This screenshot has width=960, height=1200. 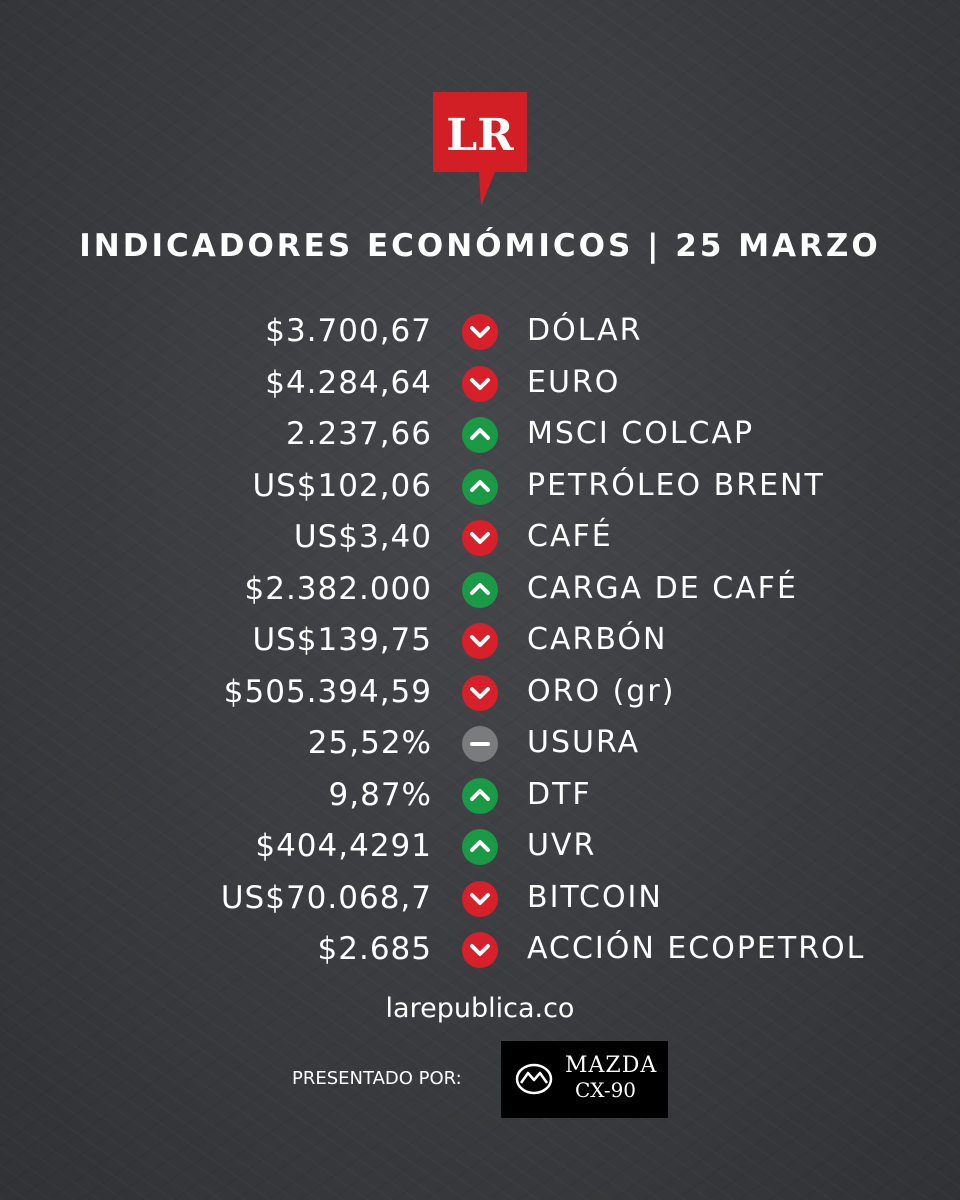 What do you see at coordinates (362, 537) in the screenshot?
I see `indicator-value: US$3,40` at bounding box center [362, 537].